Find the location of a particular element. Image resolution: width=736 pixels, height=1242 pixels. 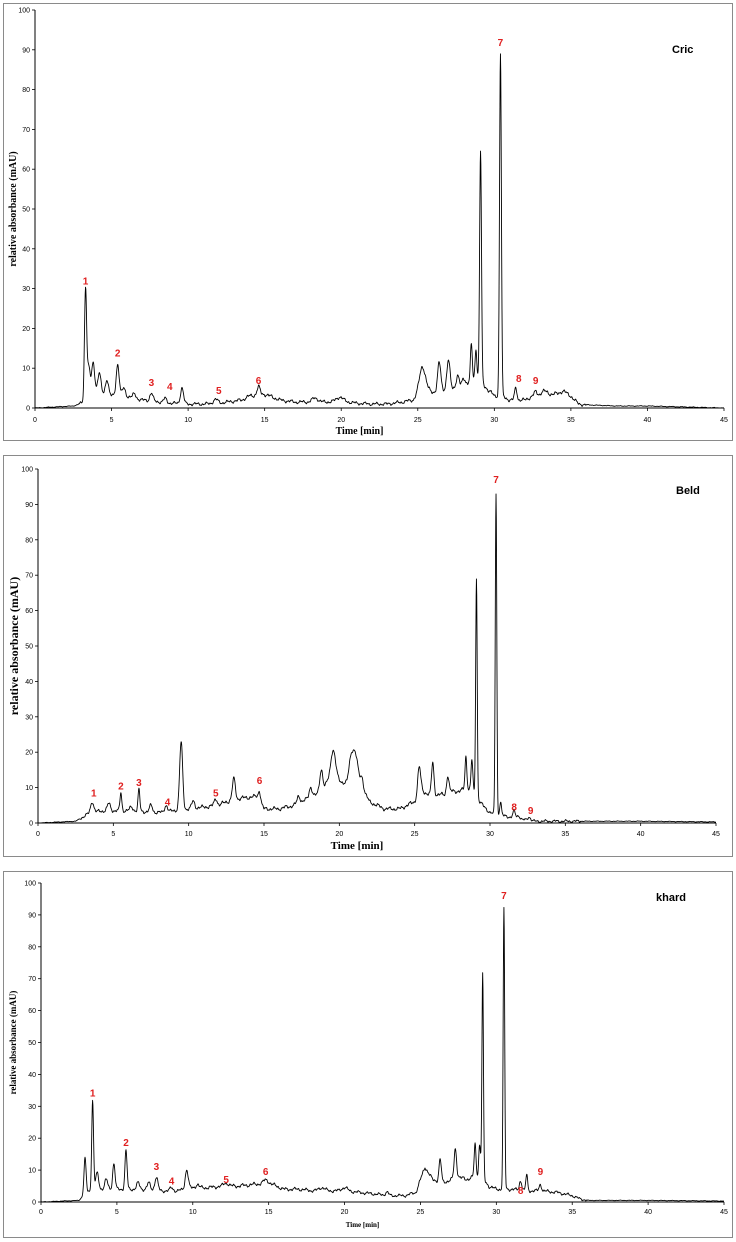

sample-name: Cric is located at coordinates (682, 50).